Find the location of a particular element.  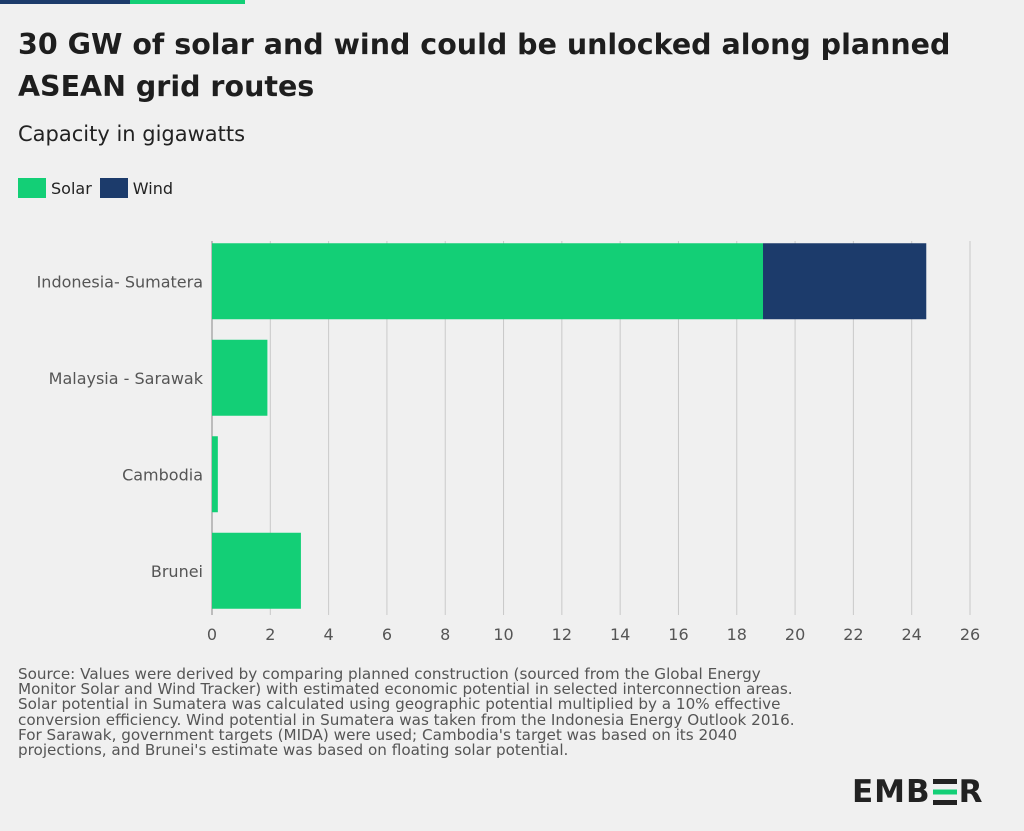

legend-swatch-wind is located at coordinates (113, 188).